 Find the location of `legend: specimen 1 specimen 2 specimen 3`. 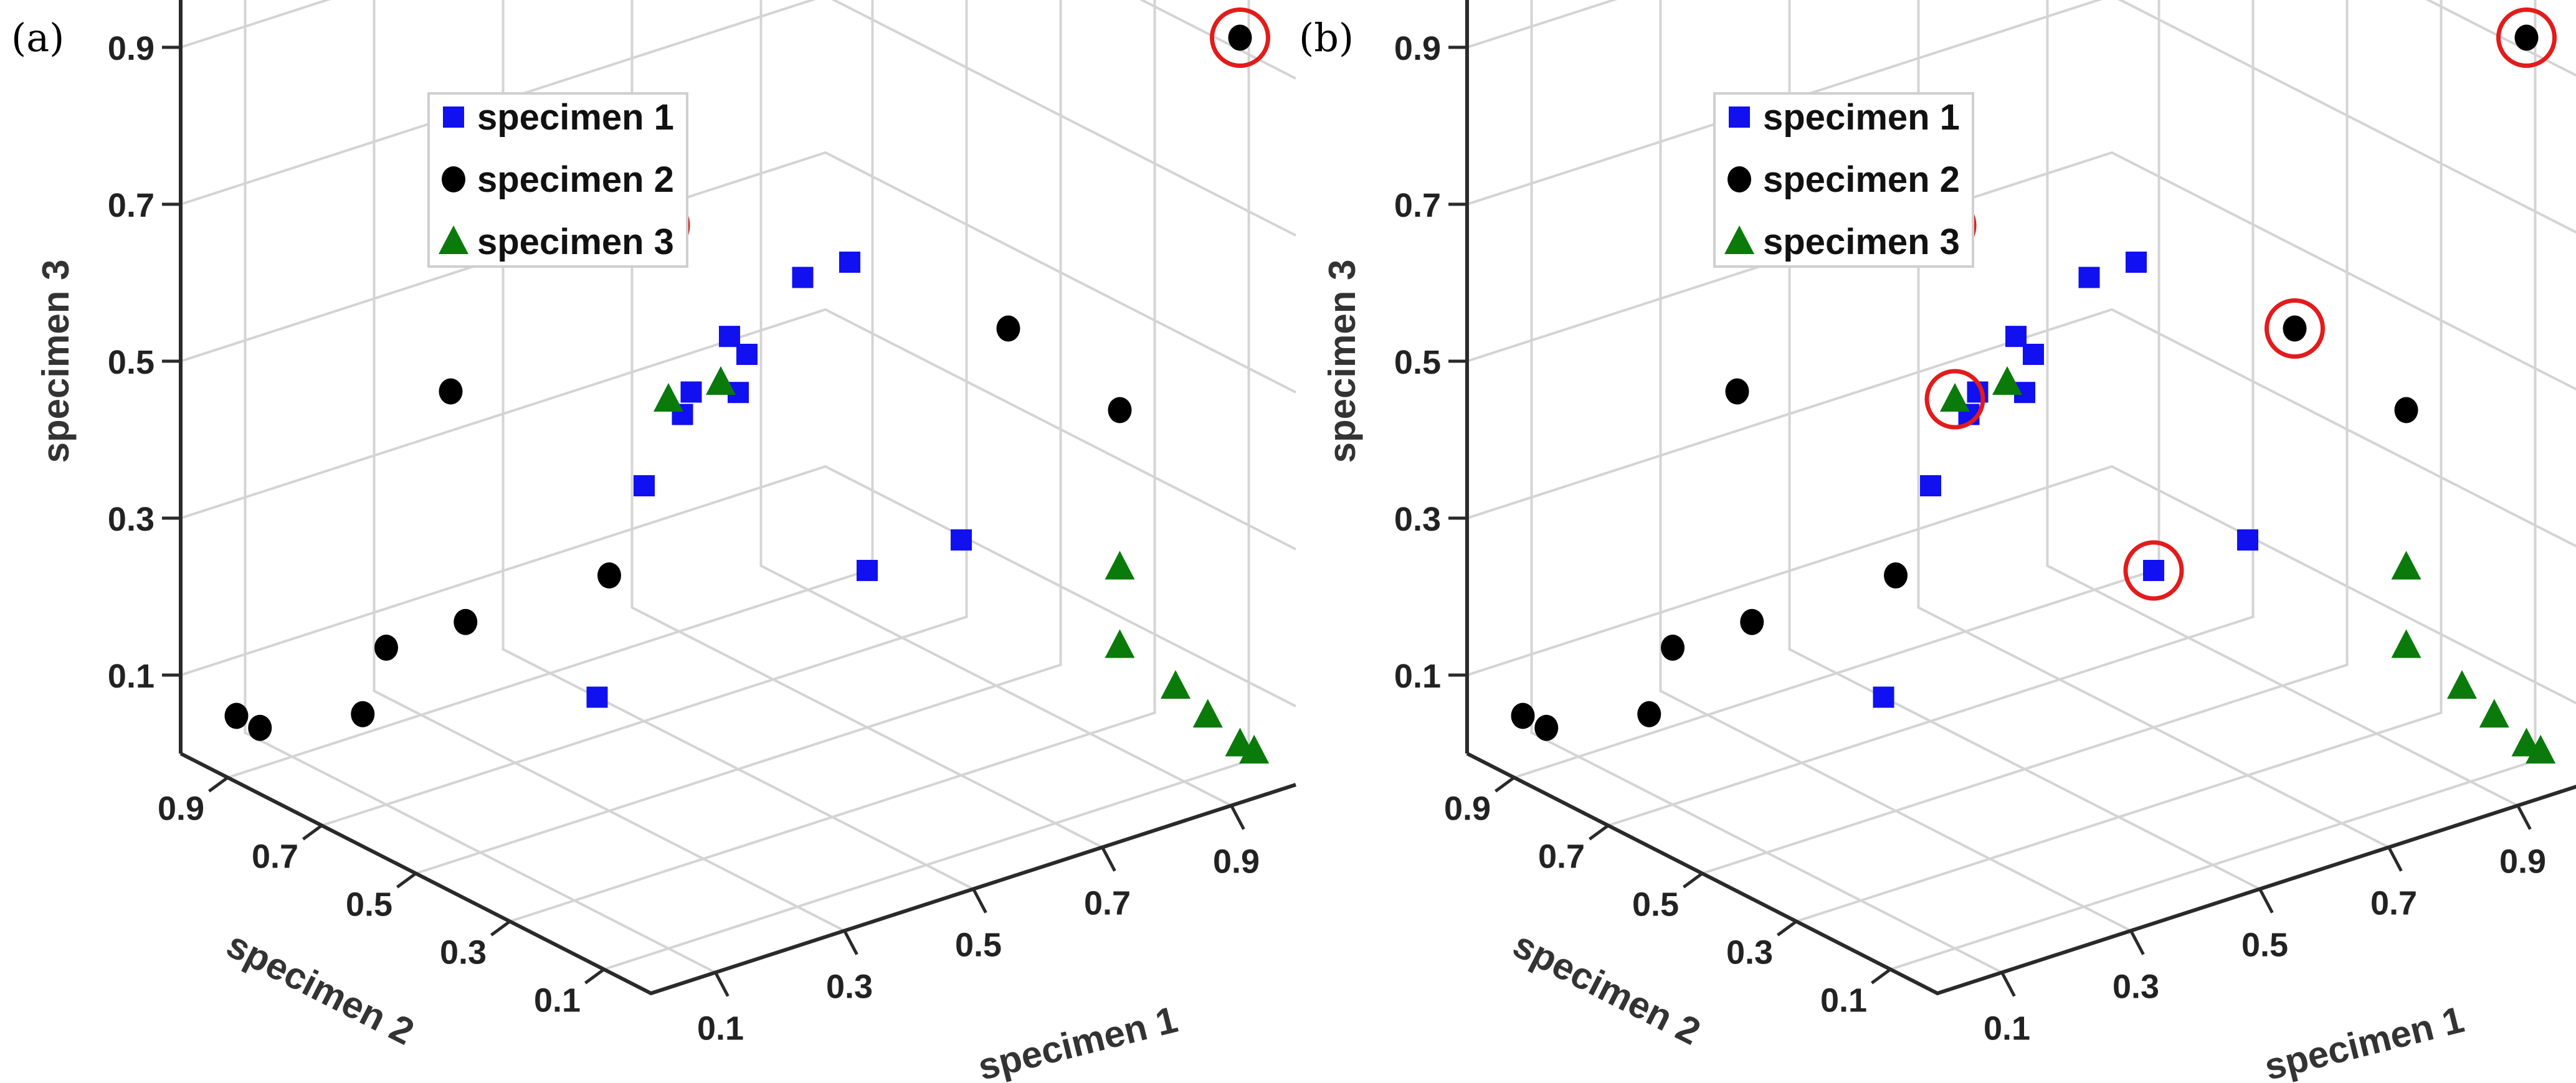

legend: specimen 1 specimen 2 specimen 3 is located at coordinates (1843, 180).